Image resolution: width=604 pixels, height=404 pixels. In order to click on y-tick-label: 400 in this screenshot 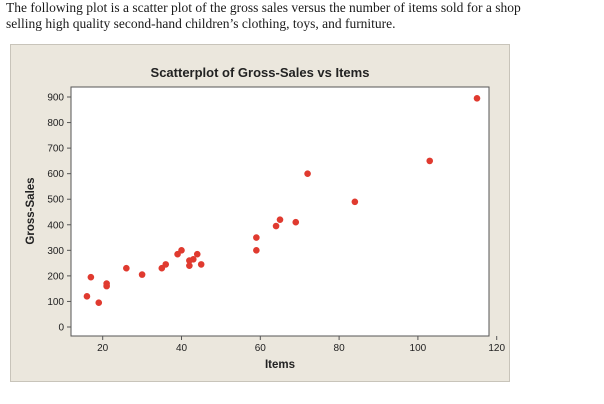, I will do `click(55, 225)`.